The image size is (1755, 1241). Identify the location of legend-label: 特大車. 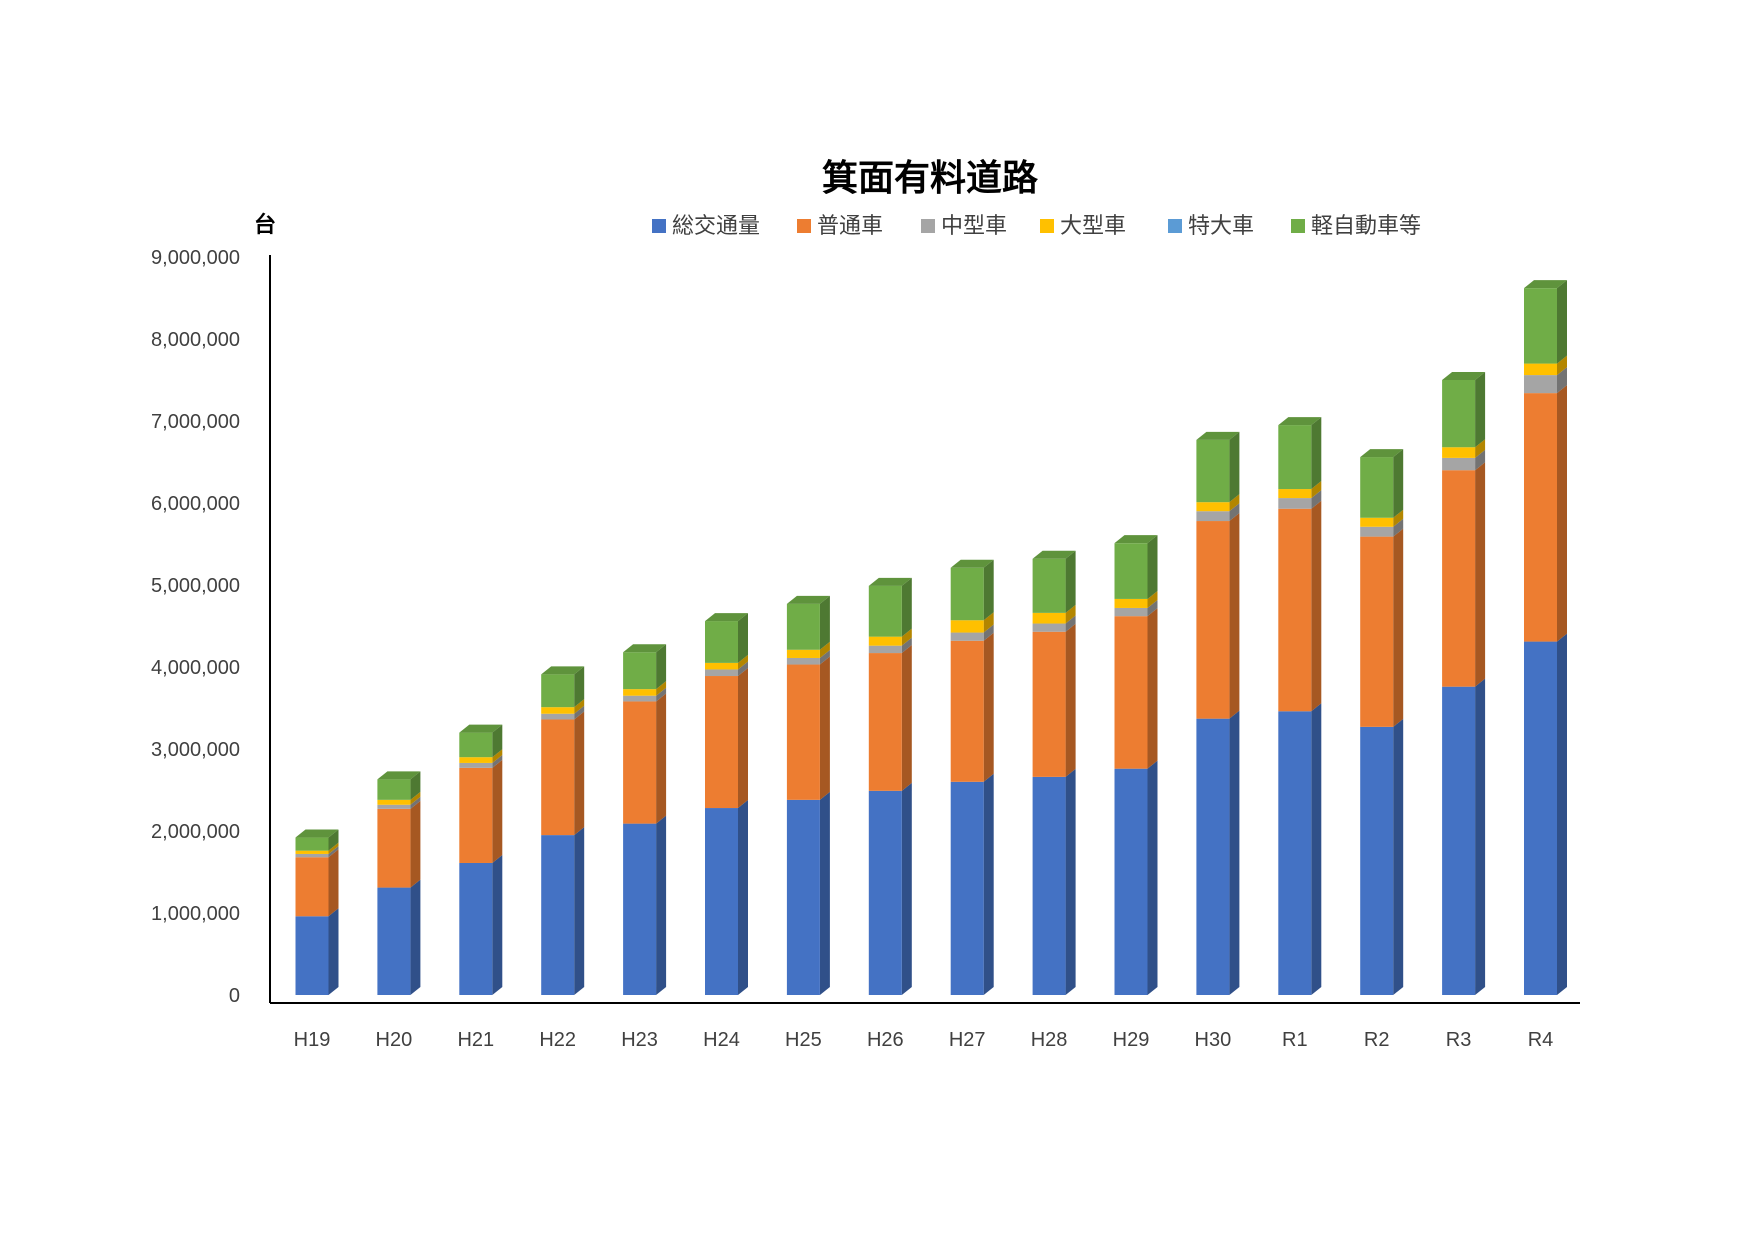
(1221, 226).